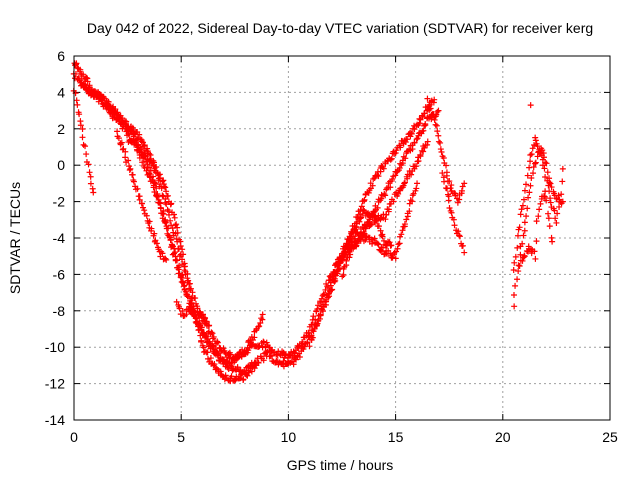 Image resolution: width=640 pixels, height=480 pixels. I want to click on y-axis-label: SDTVAR / TECUs, so click(15, 238).